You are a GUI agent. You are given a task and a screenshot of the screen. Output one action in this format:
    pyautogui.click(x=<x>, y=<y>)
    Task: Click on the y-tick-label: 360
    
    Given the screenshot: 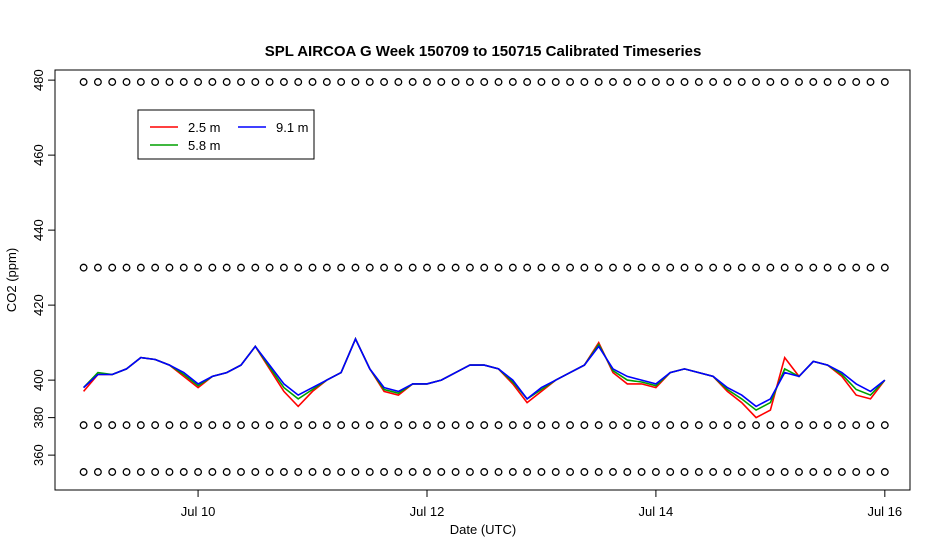 What is the action you would take?
    pyautogui.click(x=38, y=455)
    